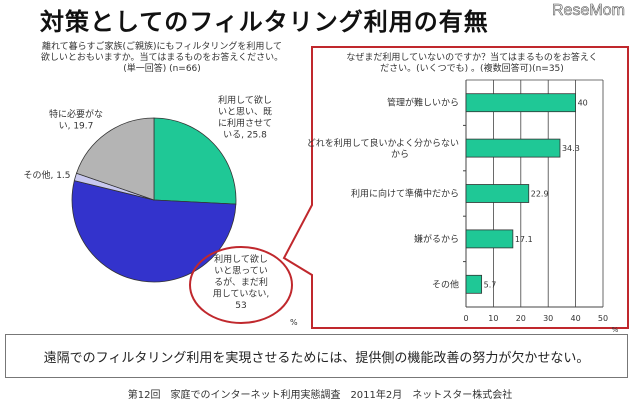 The image size is (640, 410). I want to click on bar-value-label: 40, so click(583, 103).